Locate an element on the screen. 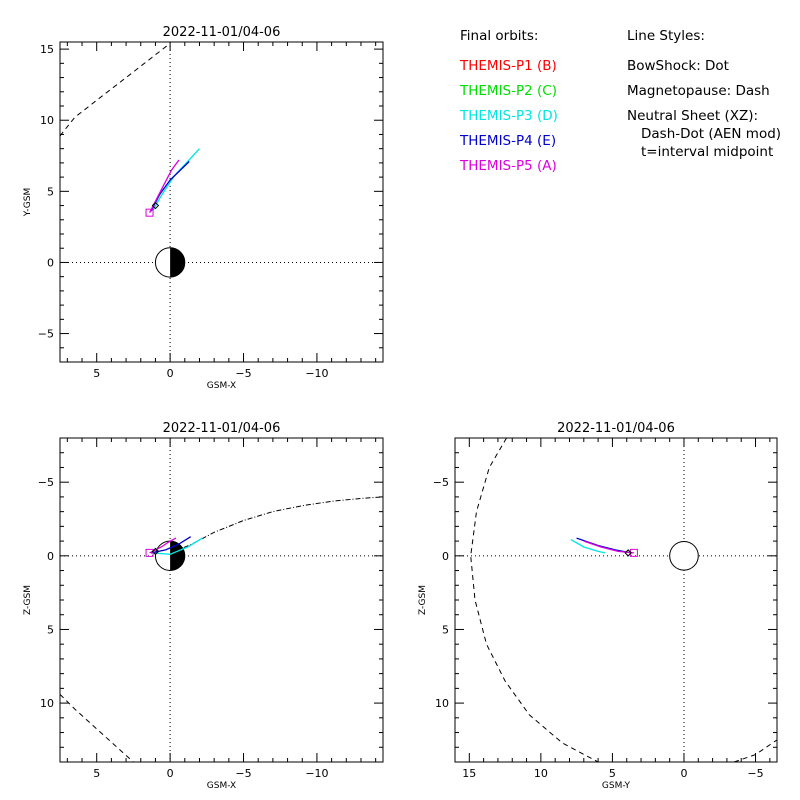 The width and height of the screenshot is (800, 800). orbit-legend-p1: THEMIS-P1 (B) is located at coordinates (508, 66).